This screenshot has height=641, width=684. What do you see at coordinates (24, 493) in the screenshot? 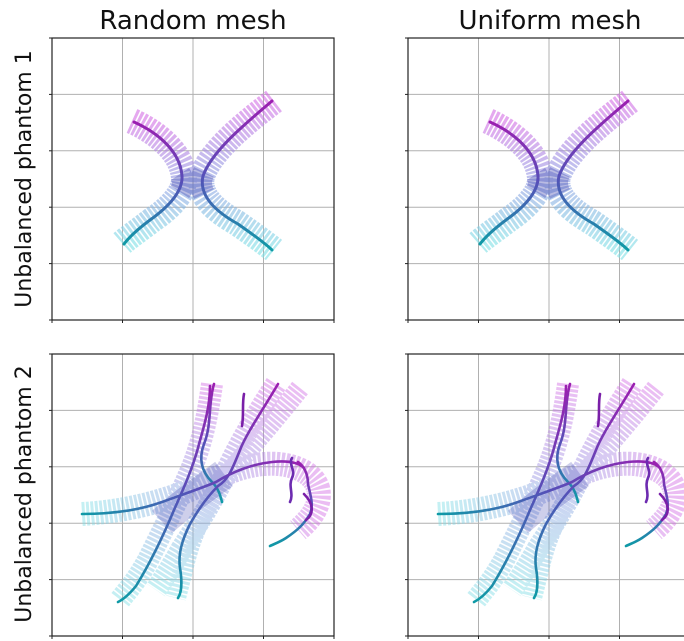
I see `row-title-phantom-2: Unbalanced phantom 2` at bounding box center [24, 493].